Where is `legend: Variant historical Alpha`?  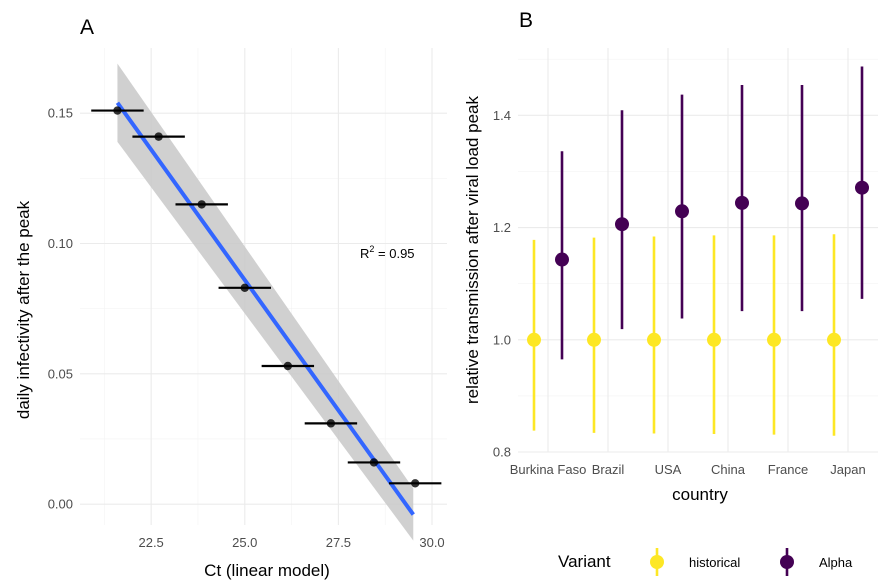
legend: Variant historical Alpha is located at coordinates (705, 562).